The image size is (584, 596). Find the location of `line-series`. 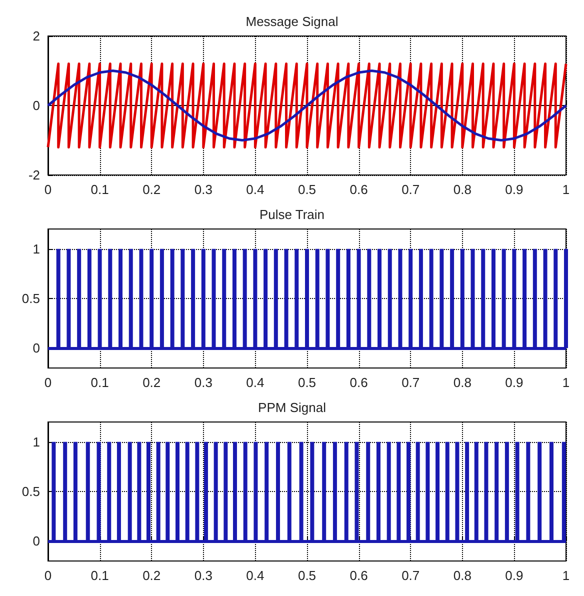

line-series is located at coordinates (307, 106).